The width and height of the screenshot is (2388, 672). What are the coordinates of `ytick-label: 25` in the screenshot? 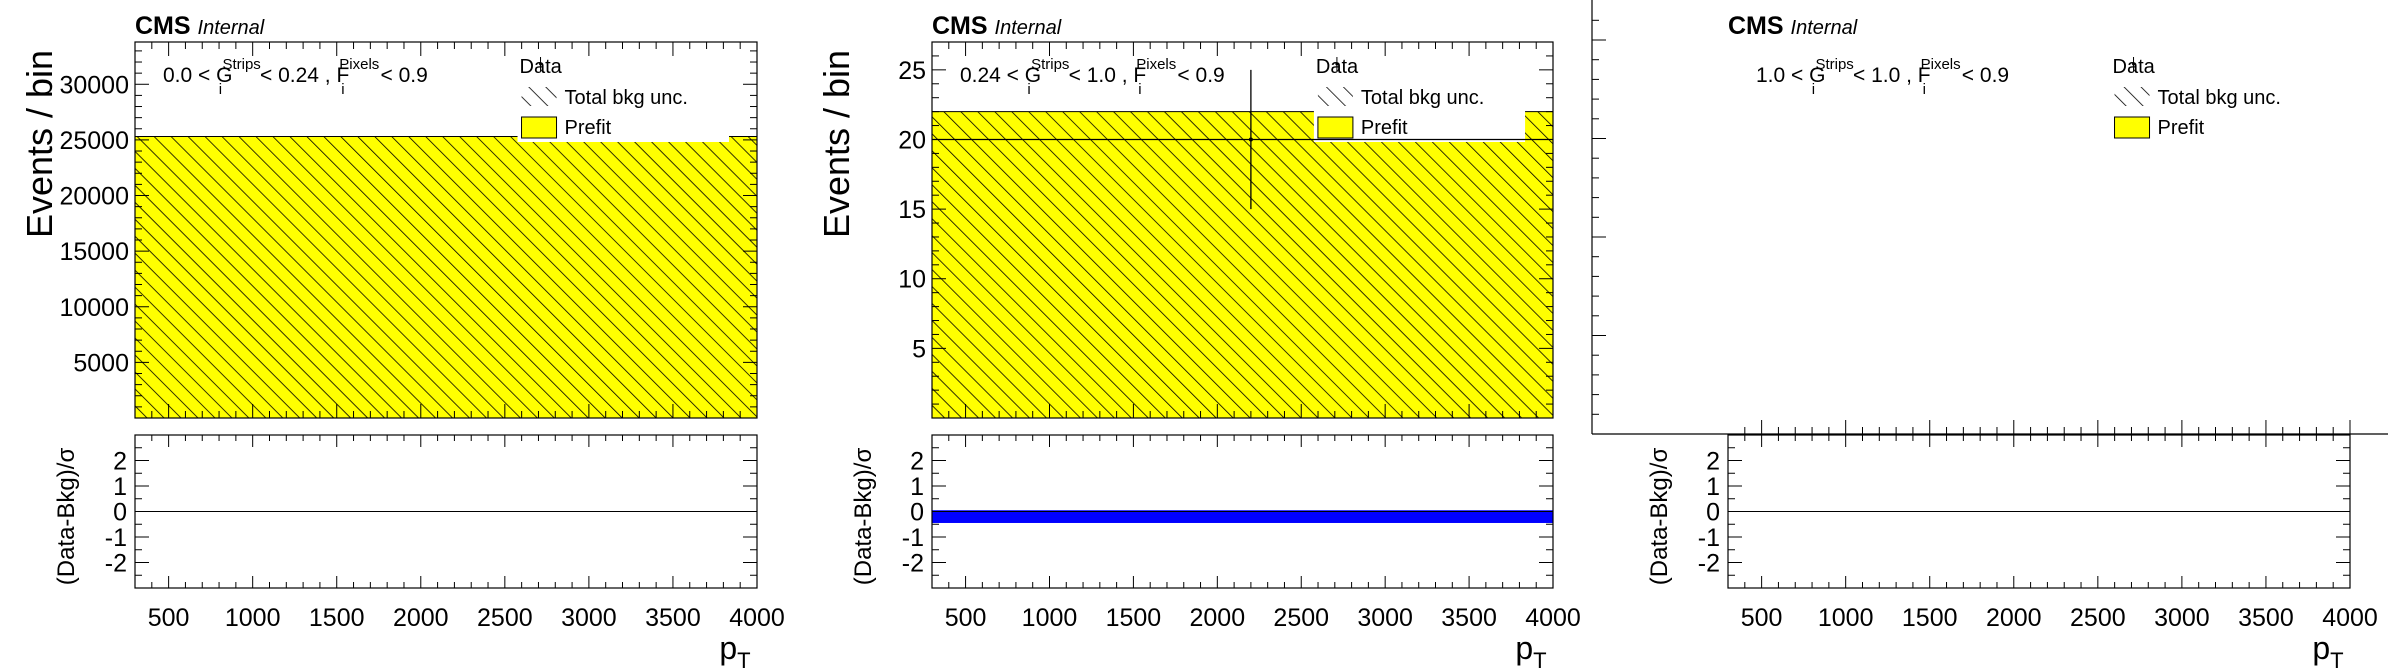 It's located at (912, 71).